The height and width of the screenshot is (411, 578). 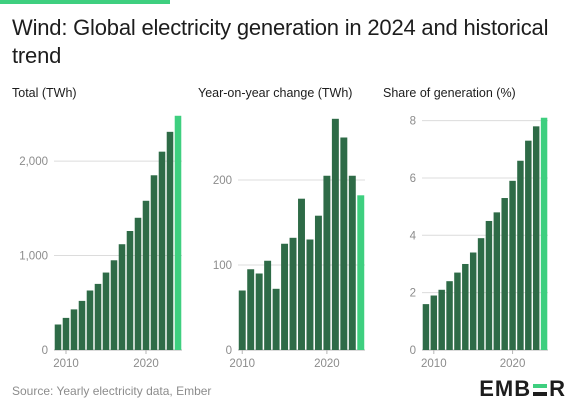 I want to click on y-tick-label: 2,000, so click(x=33, y=162).